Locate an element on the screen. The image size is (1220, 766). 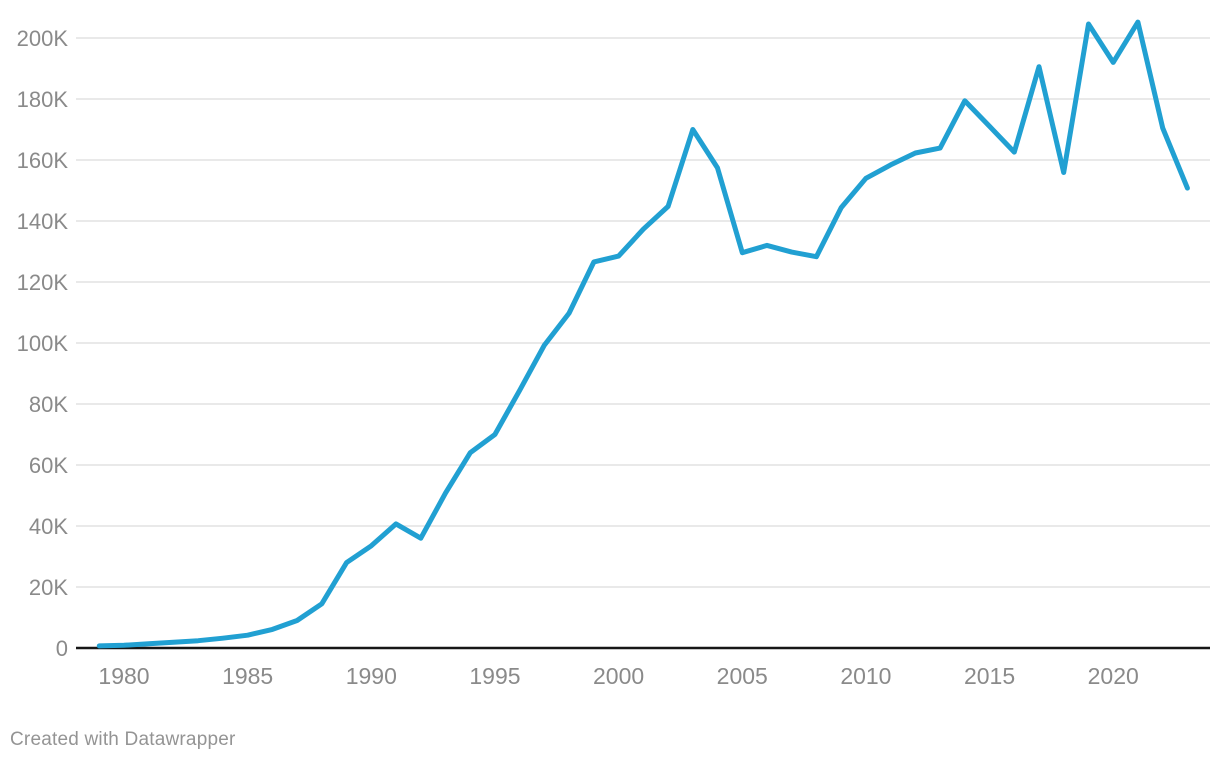
x-tick-label: 2020 is located at coordinates (1113, 676).